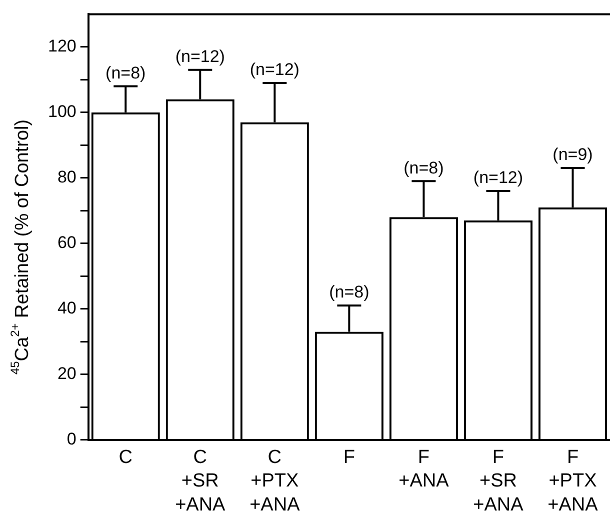 The height and width of the screenshot is (527, 610). I want to click on y-tick-label: 40, so click(66, 308).